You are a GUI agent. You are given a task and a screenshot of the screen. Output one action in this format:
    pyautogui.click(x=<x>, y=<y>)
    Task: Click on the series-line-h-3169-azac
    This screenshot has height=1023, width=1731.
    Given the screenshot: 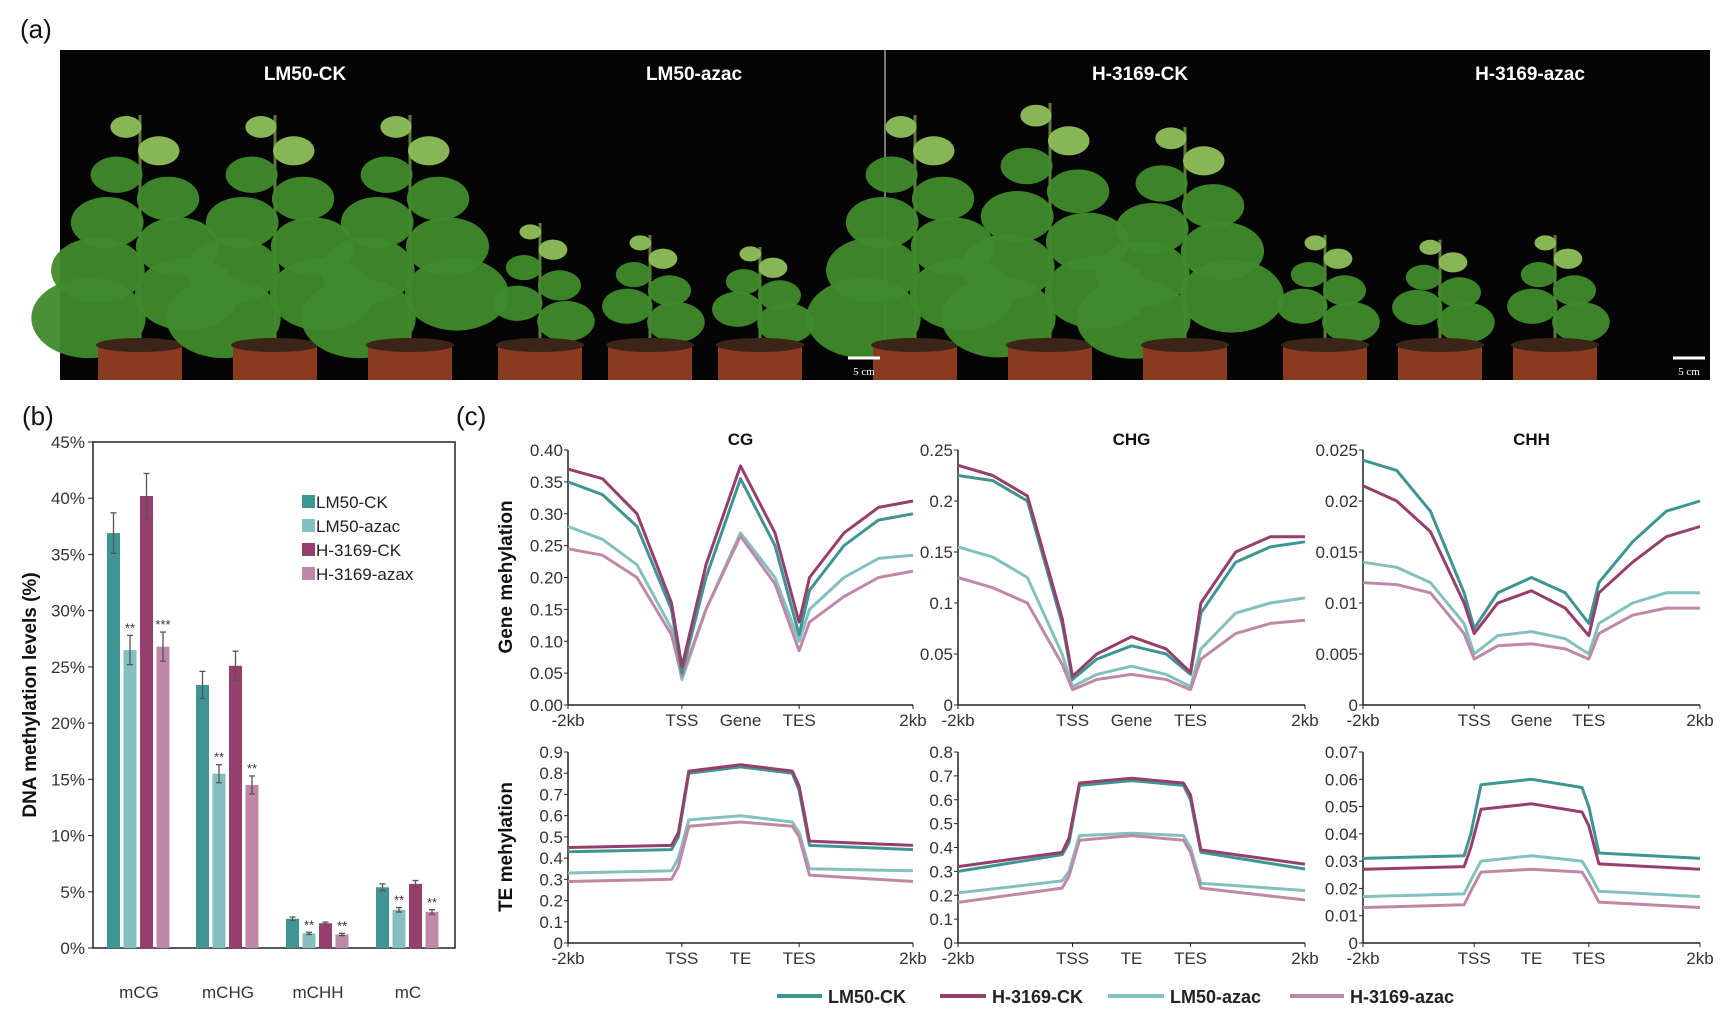 What is the action you would take?
    pyautogui.click(x=1131, y=634)
    